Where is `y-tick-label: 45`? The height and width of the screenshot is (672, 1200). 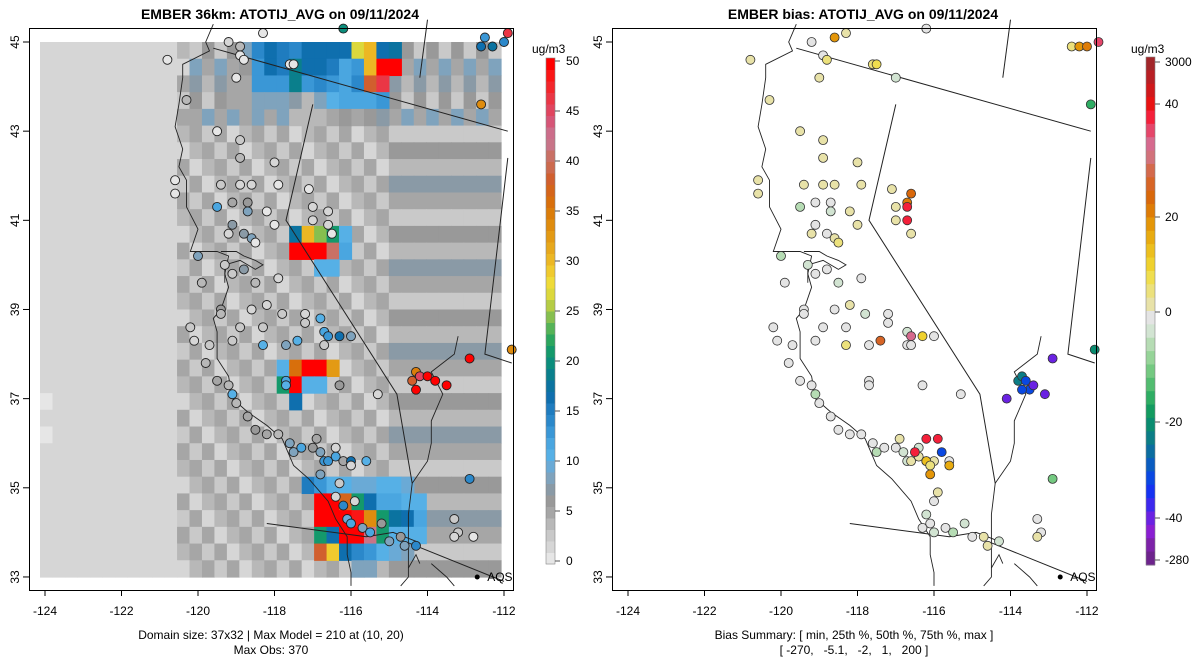
y-tick-label: 45 is located at coordinates (598, 42).